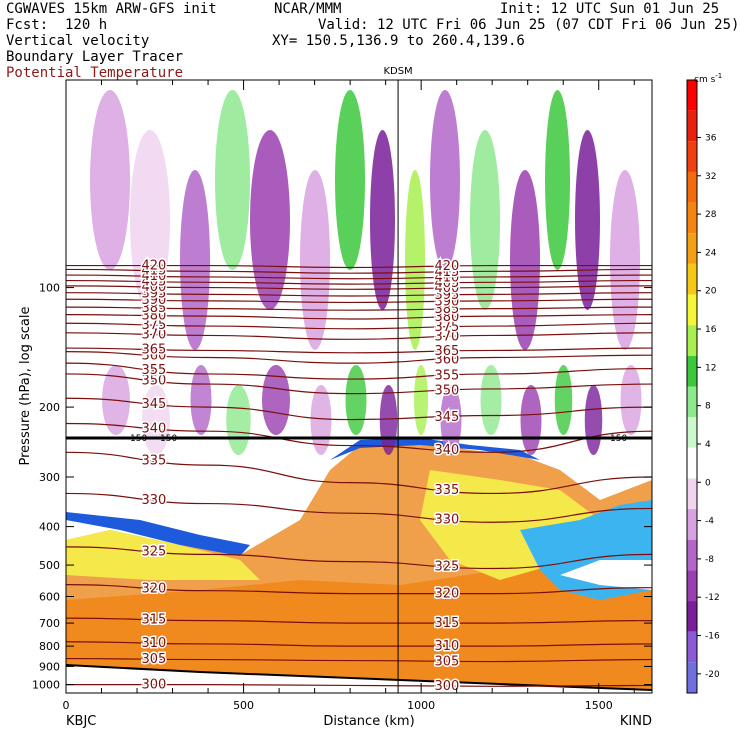 The image size is (740, 740). What do you see at coordinates (57, 25) in the screenshot?
I see `forecast-hour: Fcst: 120 h` at bounding box center [57, 25].